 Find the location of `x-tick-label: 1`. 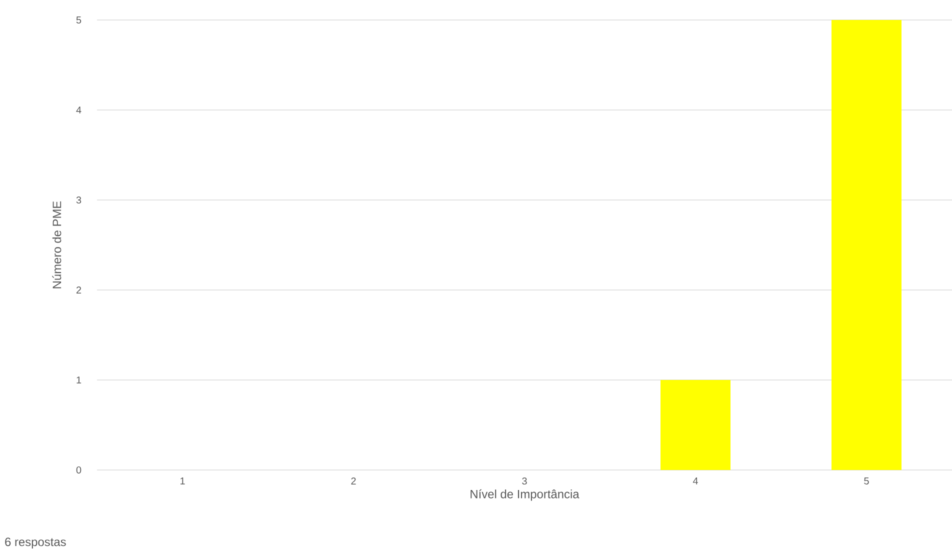

x-tick-label: 1 is located at coordinates (182, 481).